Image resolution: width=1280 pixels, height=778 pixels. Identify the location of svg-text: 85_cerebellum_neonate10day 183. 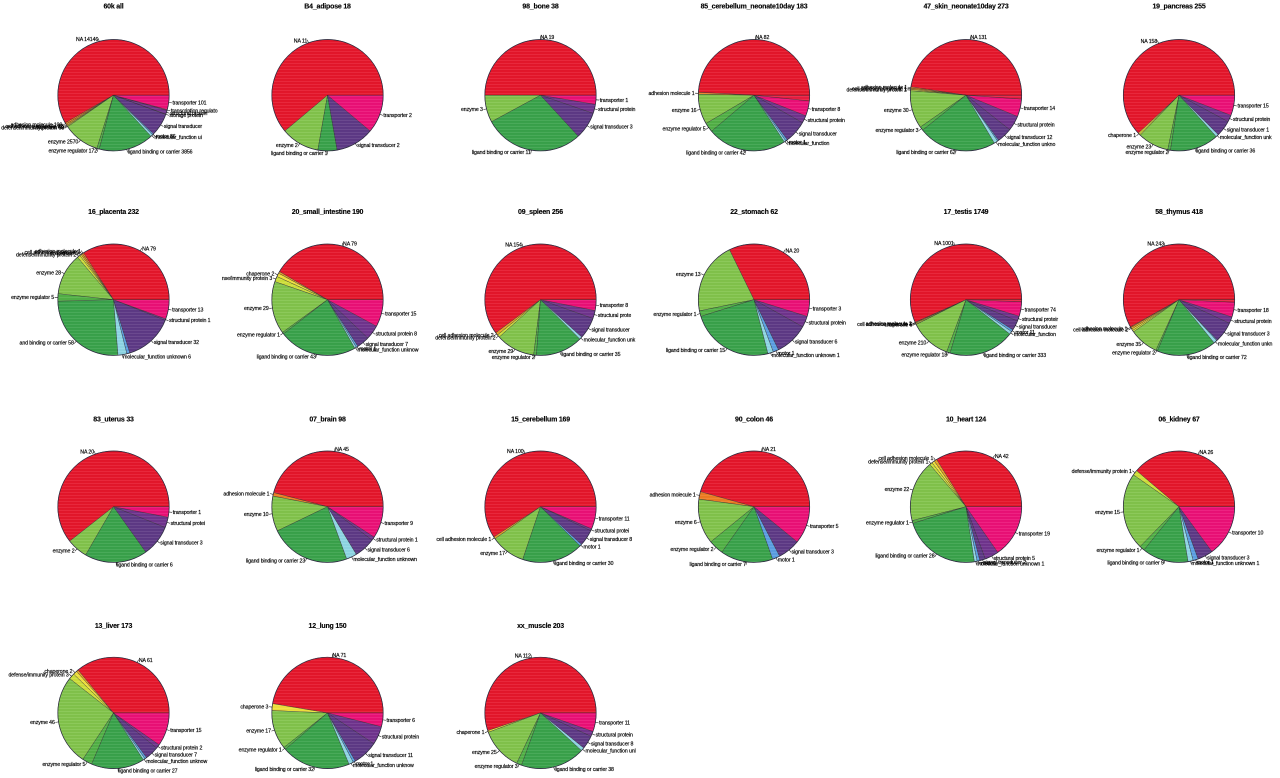
(754, 7).